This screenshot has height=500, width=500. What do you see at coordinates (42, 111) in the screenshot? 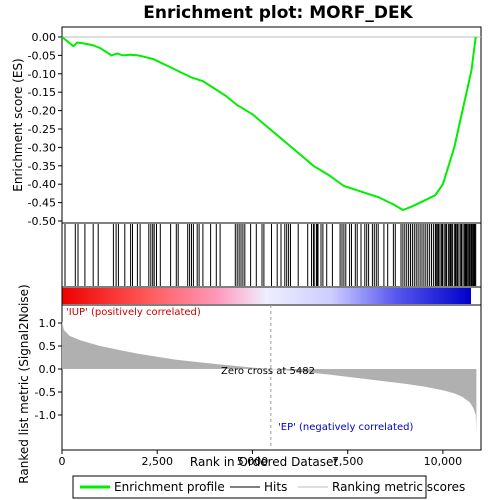
I see `es-y-tick-label: -0.20` at bounding box center [42, 111].